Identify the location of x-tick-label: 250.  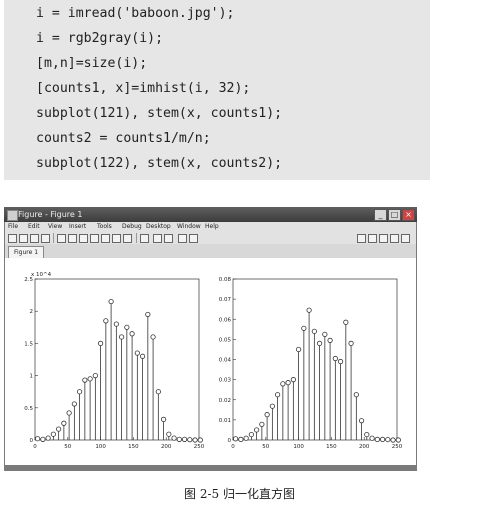
(397, 447).